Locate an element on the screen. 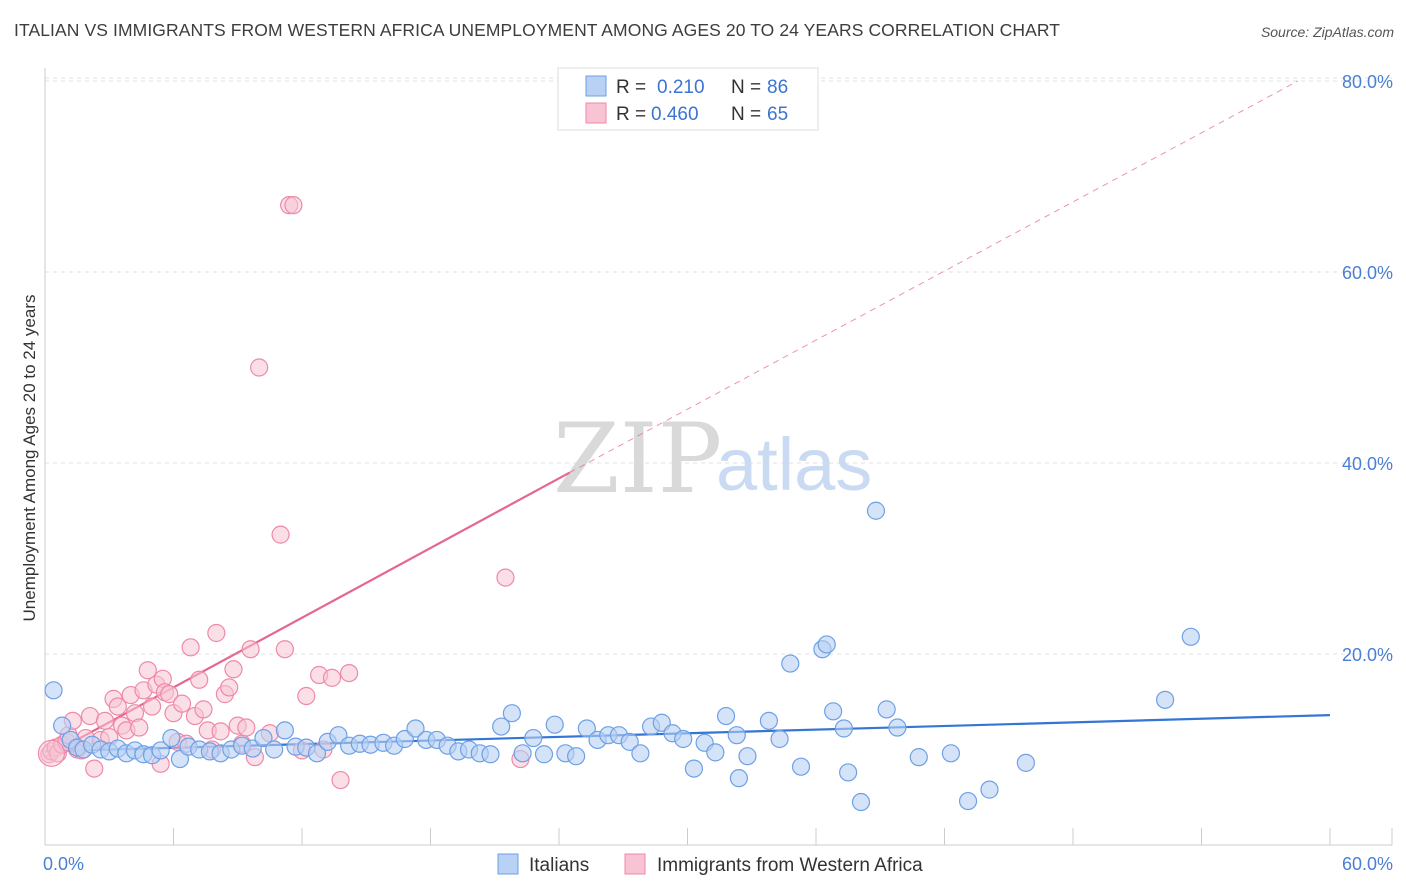 The image size is (1406, 892). bottom-legend-swatch-italians is located at coordinates (508, 864).